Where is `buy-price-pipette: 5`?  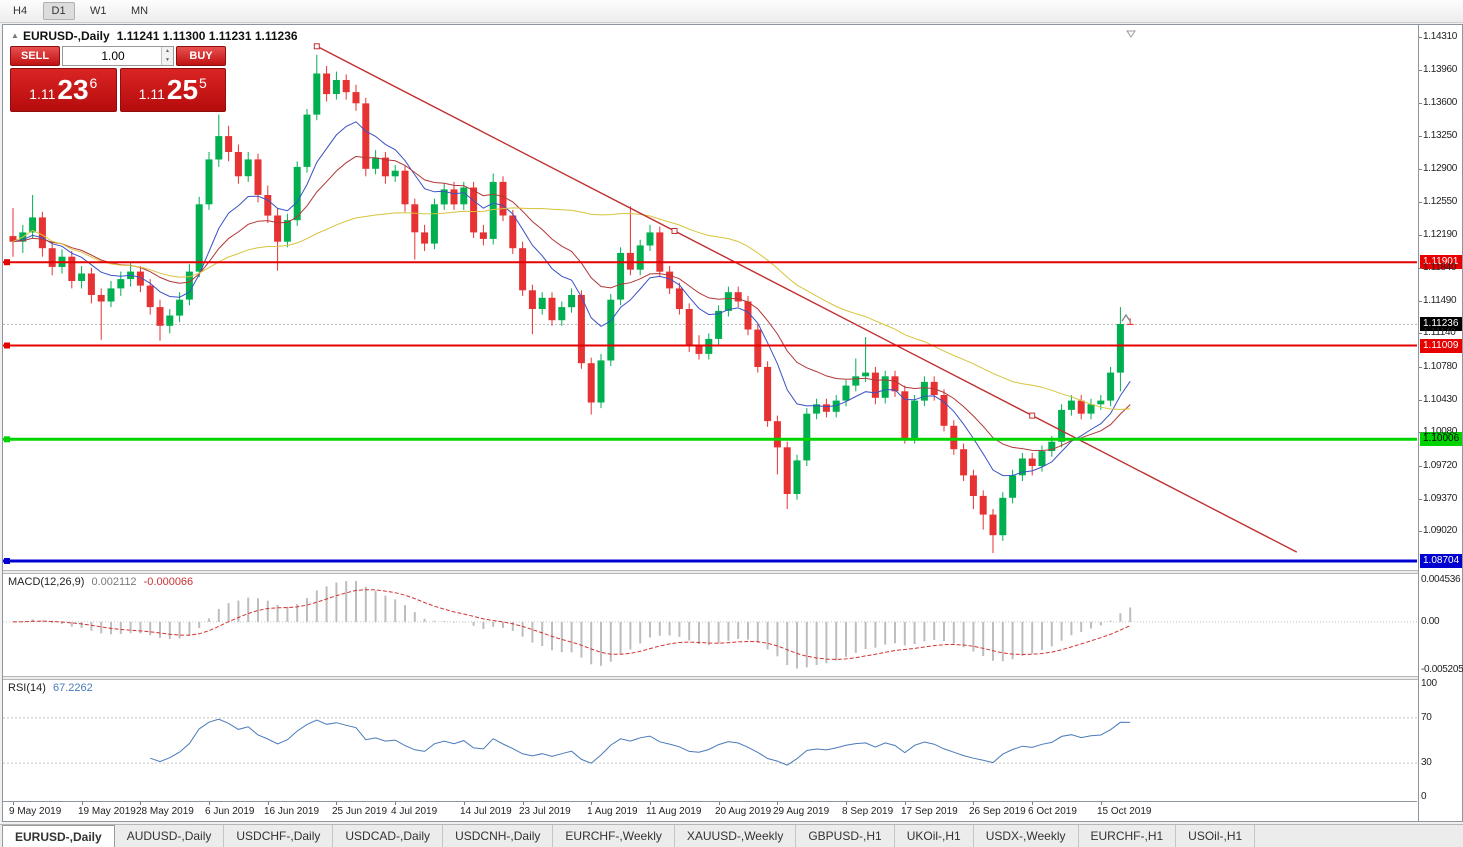
buy-price-pipette: 5 is located at coordinates (203, 82).